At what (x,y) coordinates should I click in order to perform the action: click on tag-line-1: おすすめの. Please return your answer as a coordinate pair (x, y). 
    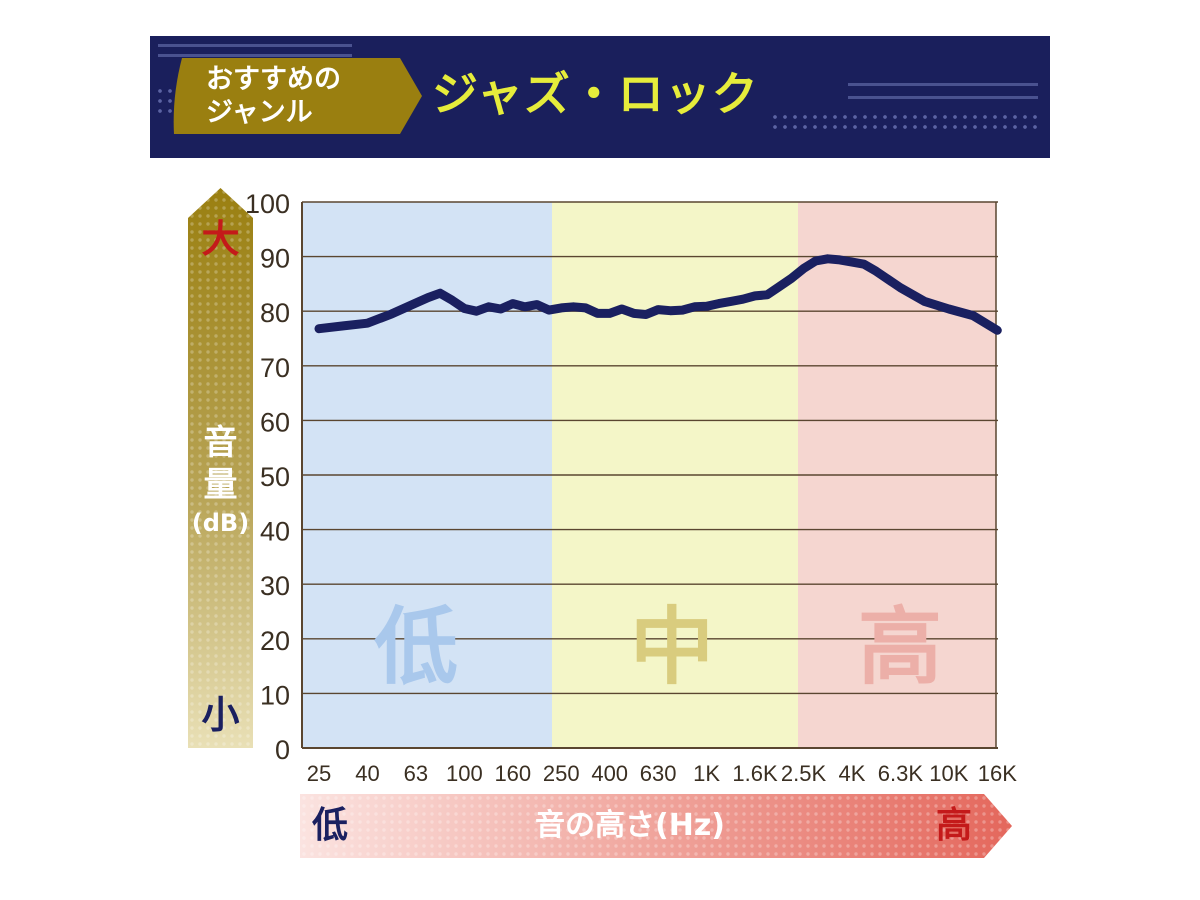
    Looking at the image, I should click on (273, 79).